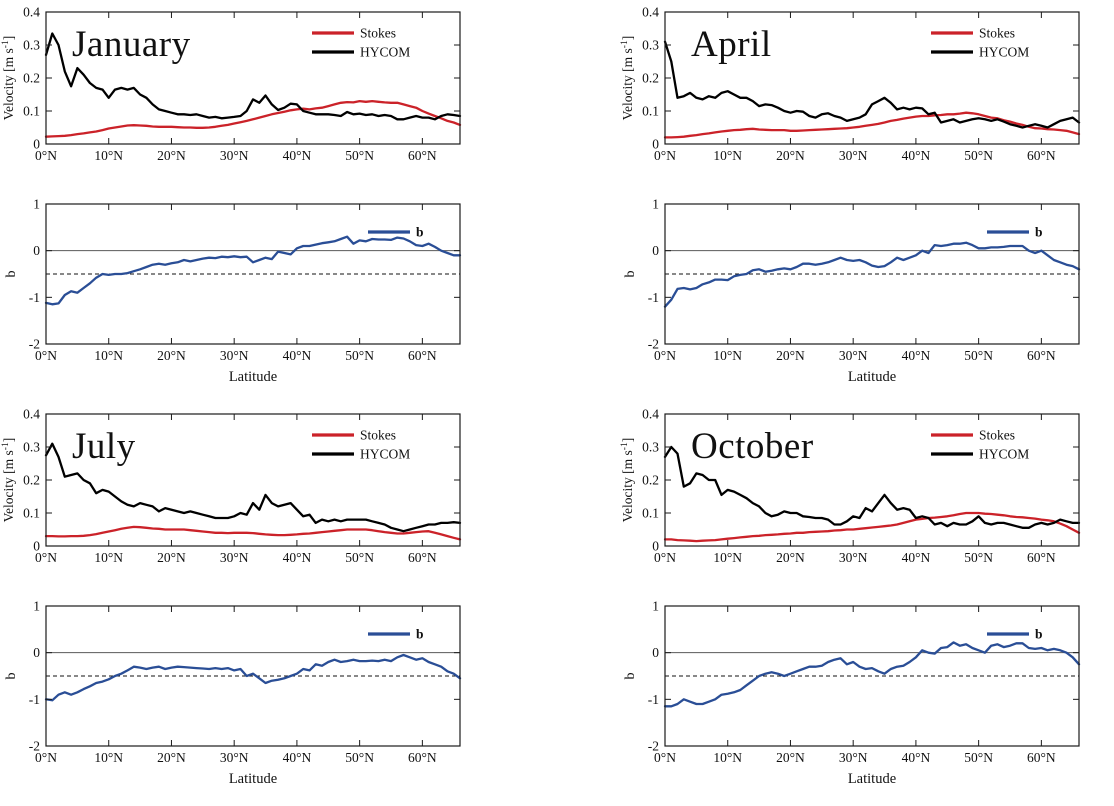  I want to click on month-title: January, so click(131, 44).